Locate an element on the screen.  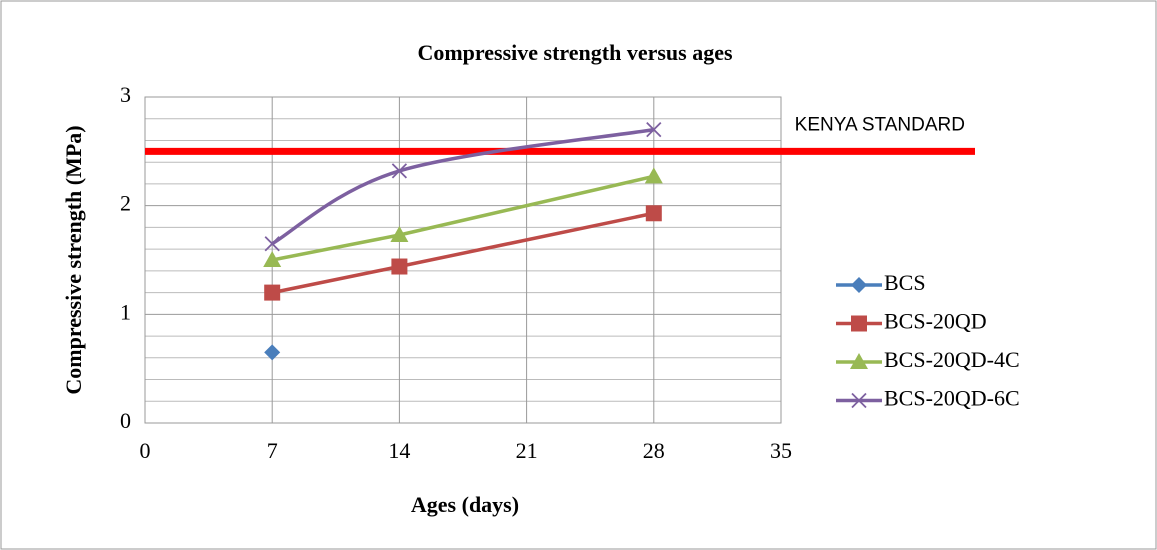
x-tick-label: 21 is located at coordinates (527, 450).